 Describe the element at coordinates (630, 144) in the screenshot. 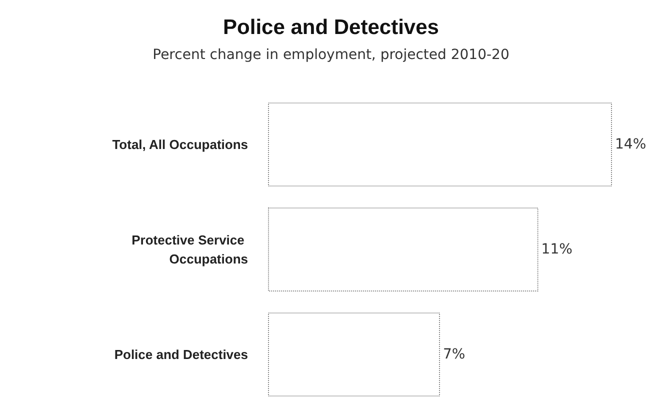

I see `data-label: 14%` at that location.